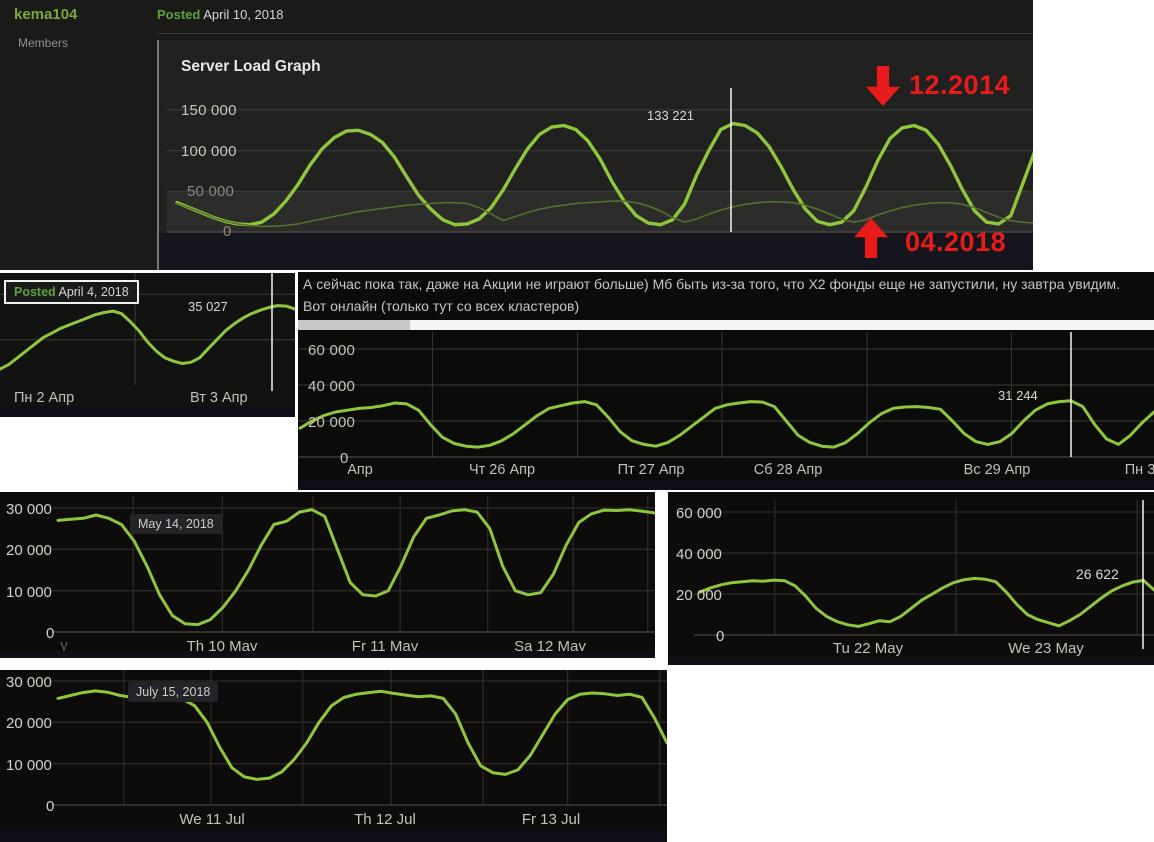  Describe the element at coordinates (595, 33) in the screenshot. I see `divider` at that location.